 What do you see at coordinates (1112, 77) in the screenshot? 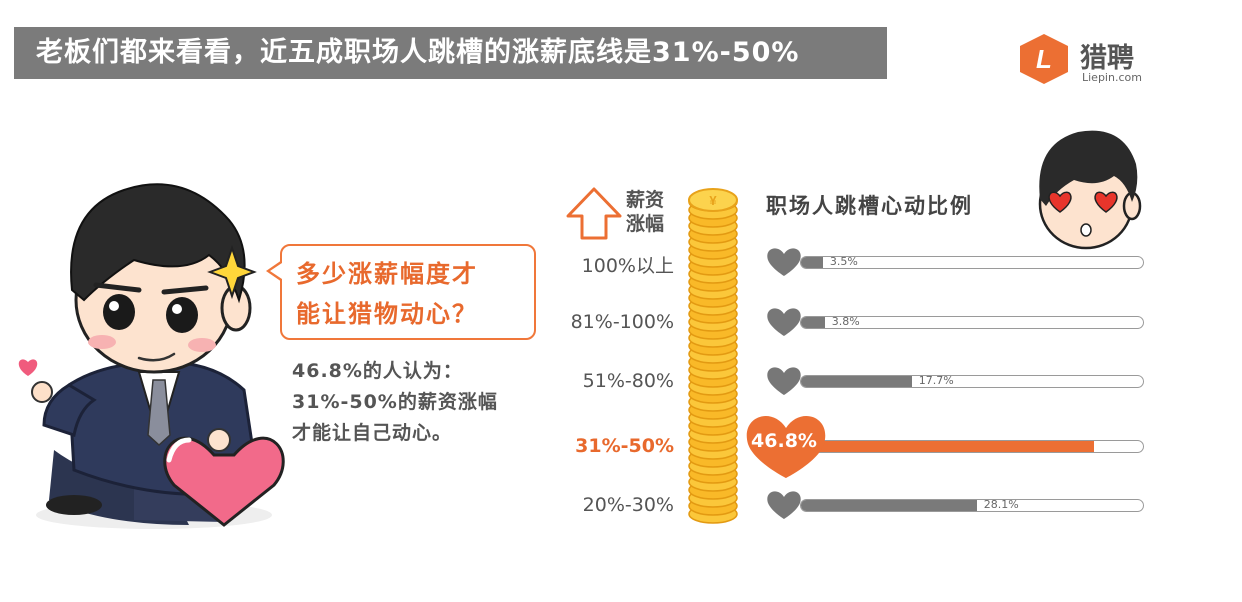
I see `logo-subtitle: Liepin.com` at bounding box center [1112, 77].